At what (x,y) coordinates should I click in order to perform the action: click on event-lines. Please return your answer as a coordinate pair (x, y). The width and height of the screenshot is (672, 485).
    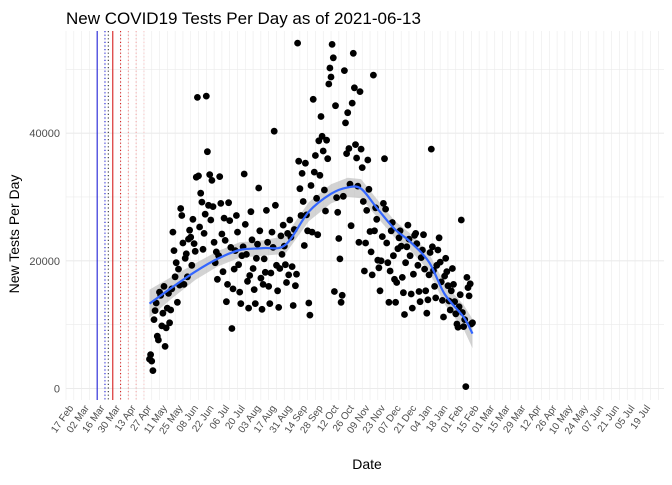
    Looking at the image, I should click on (120, 215).